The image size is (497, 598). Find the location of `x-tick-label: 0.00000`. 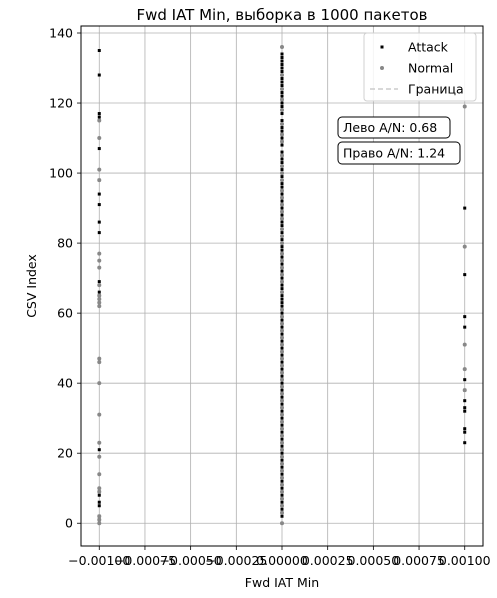

x-tick-label: 0.00000 is located at coordinates (282, 560).